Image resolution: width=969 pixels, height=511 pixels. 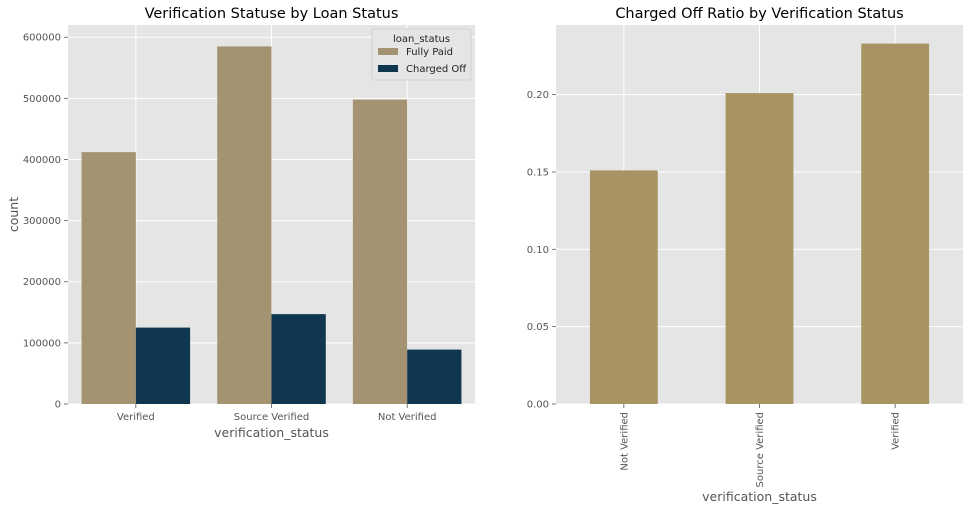 What do you see at coordinates (298, 359) in the screenshot?
I see `bar-charged-off-source-verified` at bounding box center [298, 359].